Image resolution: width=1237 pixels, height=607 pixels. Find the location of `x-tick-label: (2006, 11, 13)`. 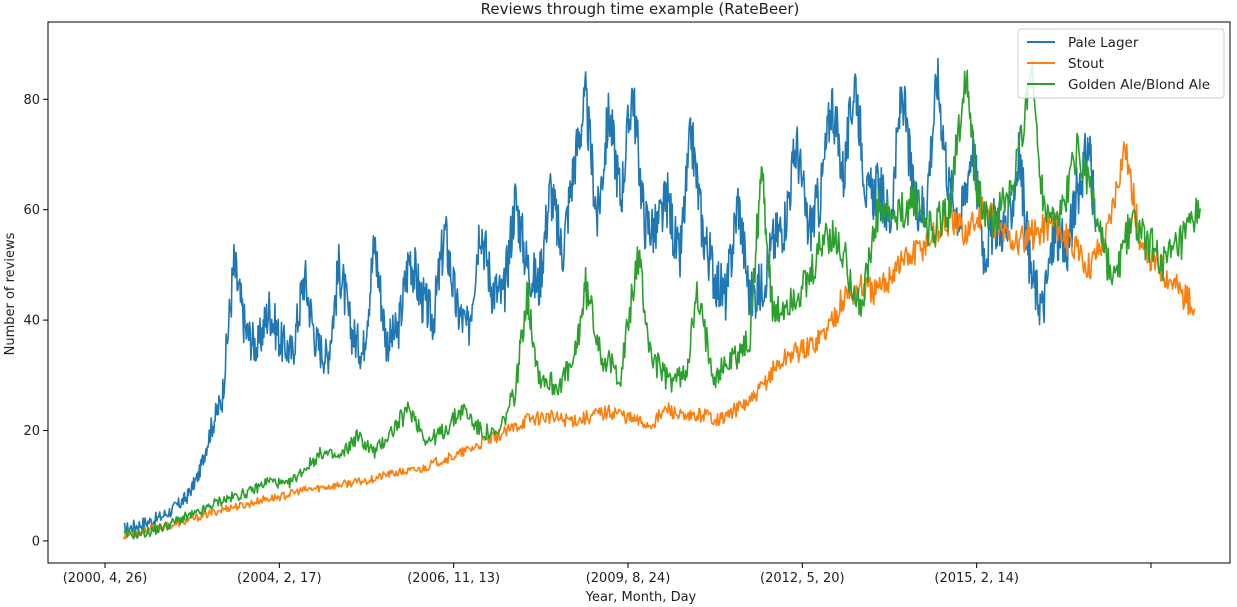

x-tick-label: (2006, 11, 13) is located at coordinates (453, 578).